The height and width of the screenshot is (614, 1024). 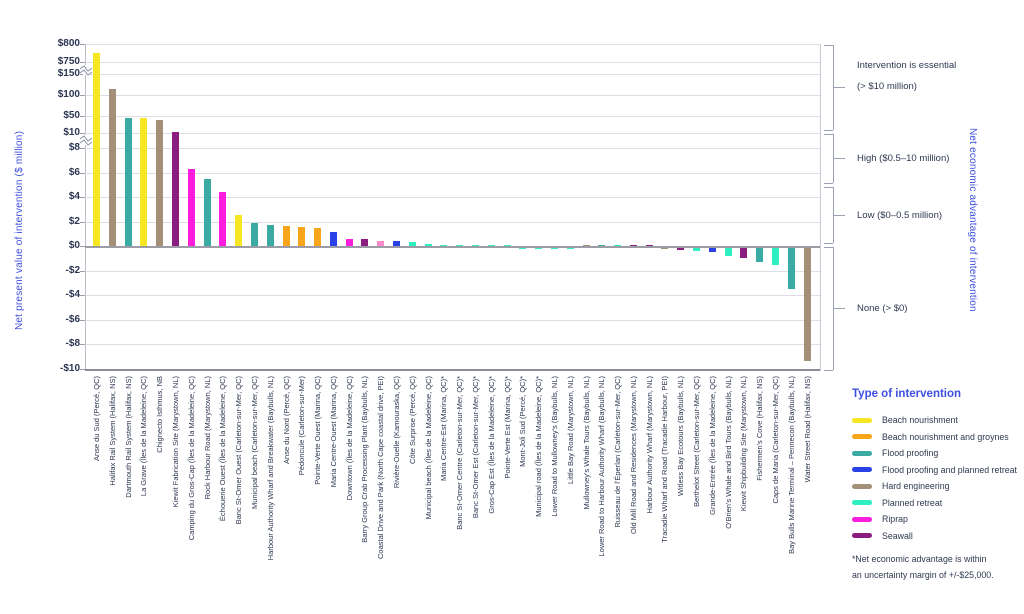 What do you see at coordinates (74, 221) in the screenshot?
I see `y-tick-label: $2` at bounding box center [74, 221].